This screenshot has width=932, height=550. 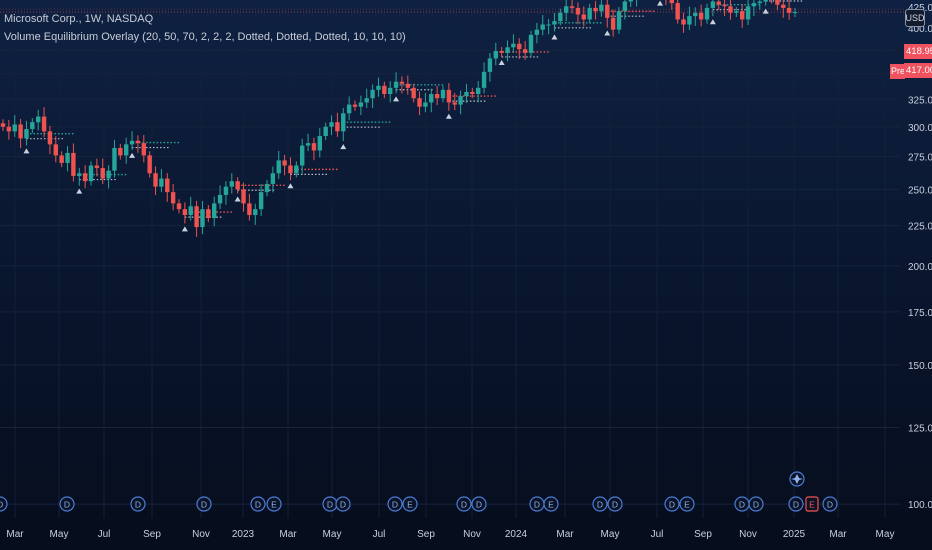 What do you see at coordinates (79, 19) in the screenshot?
I see `symbol-title: Microsoft Corp., 1W, NASDAQ` at bounding box center [79, 19].